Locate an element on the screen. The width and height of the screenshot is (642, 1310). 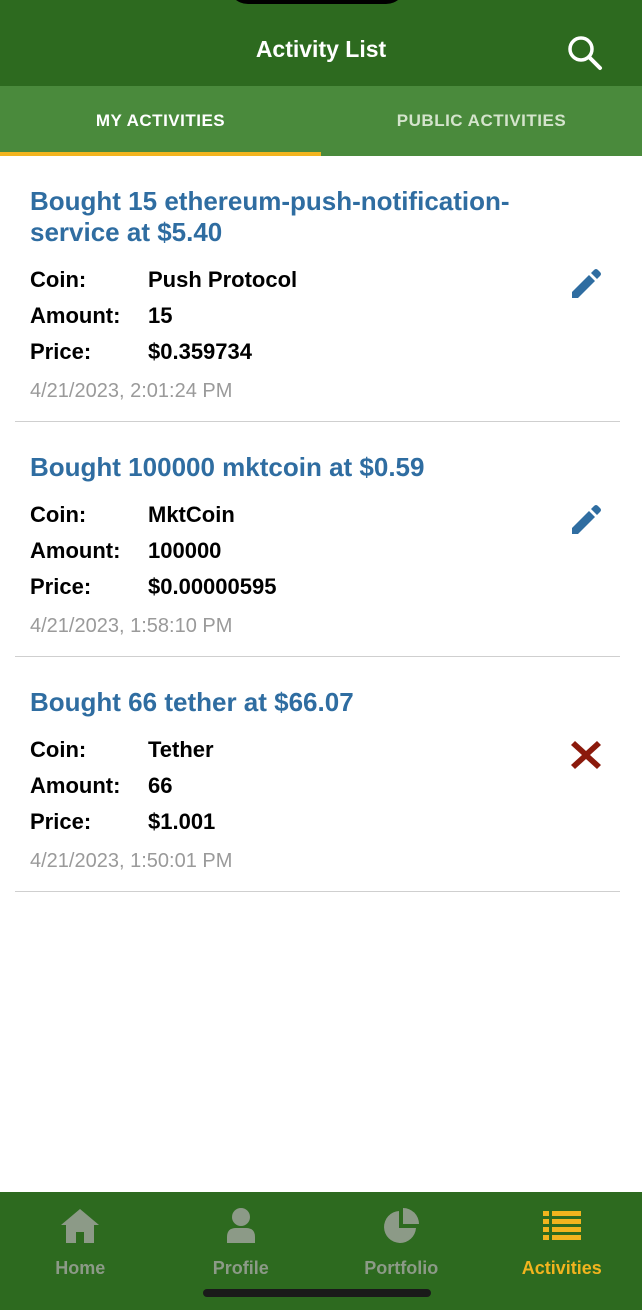
nav-label: Portfolio is located at coordinates (401, 1268).